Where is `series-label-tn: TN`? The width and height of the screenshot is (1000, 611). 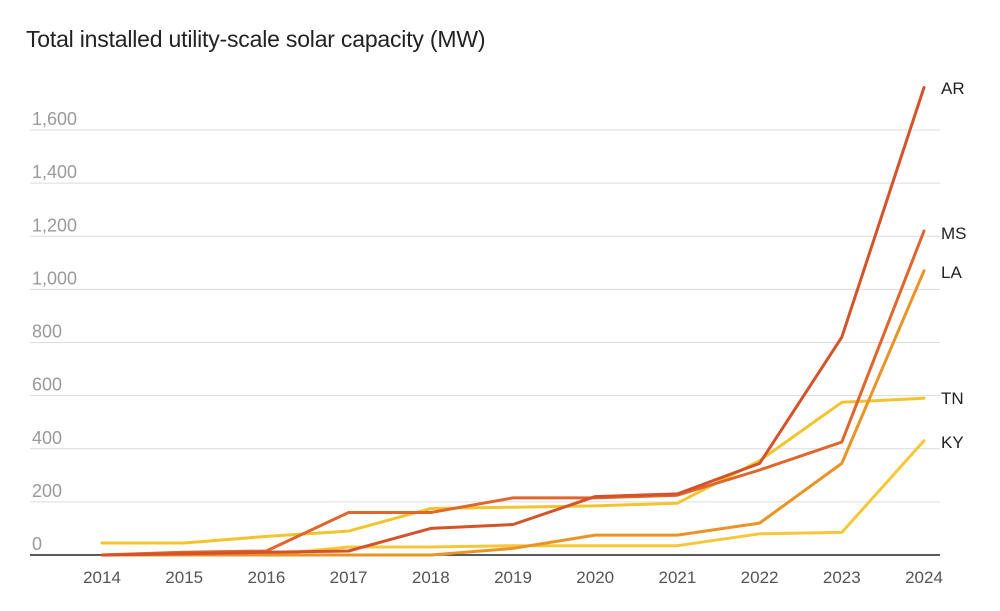 series-label-tn: TN is located at coordinates (952, 398).